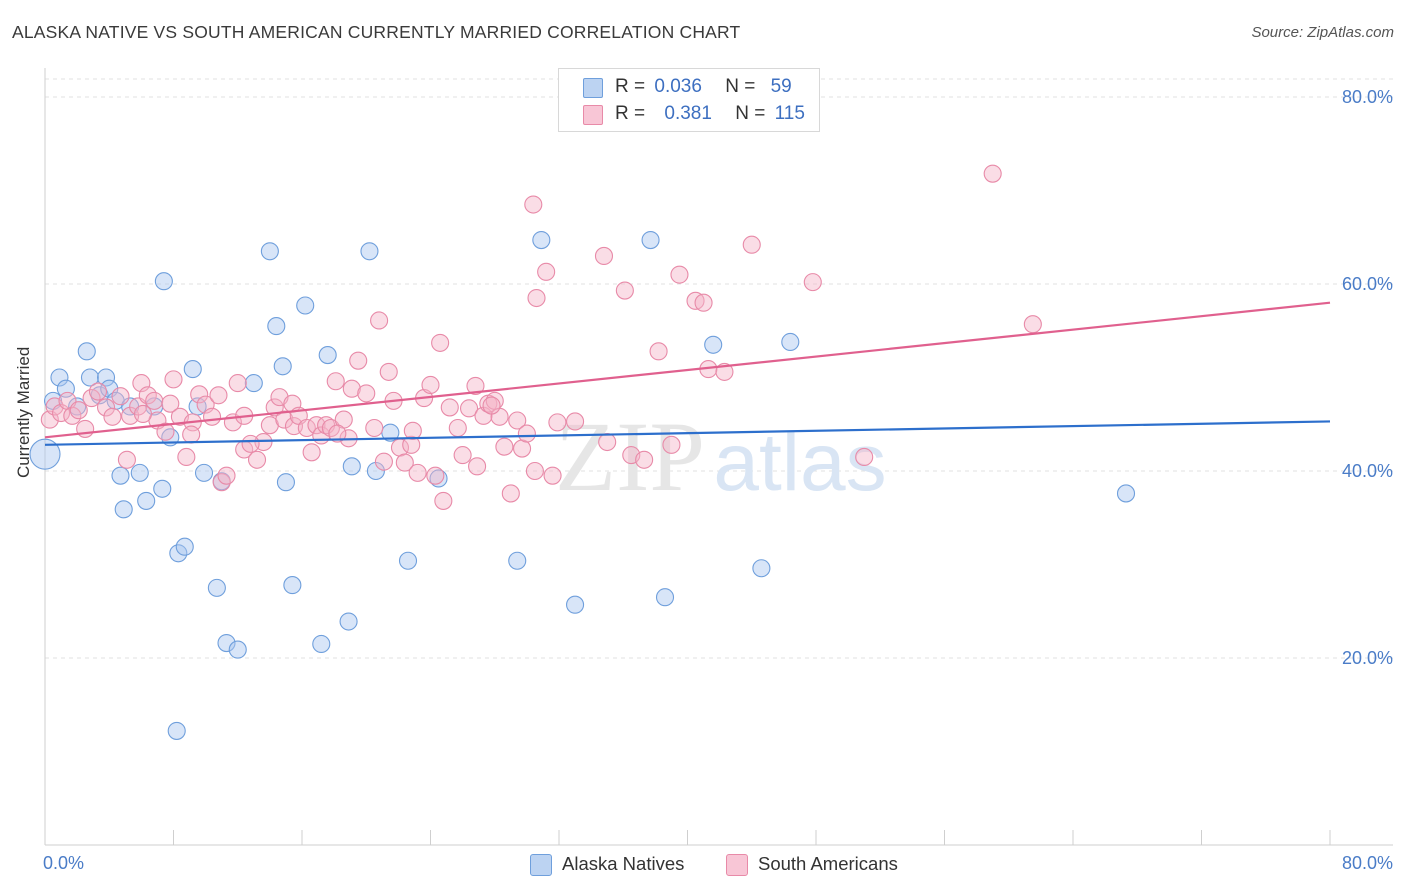 This screenshot has width=1406, height=892. I want to click on legend-n-value: 115, so click(789, 113).